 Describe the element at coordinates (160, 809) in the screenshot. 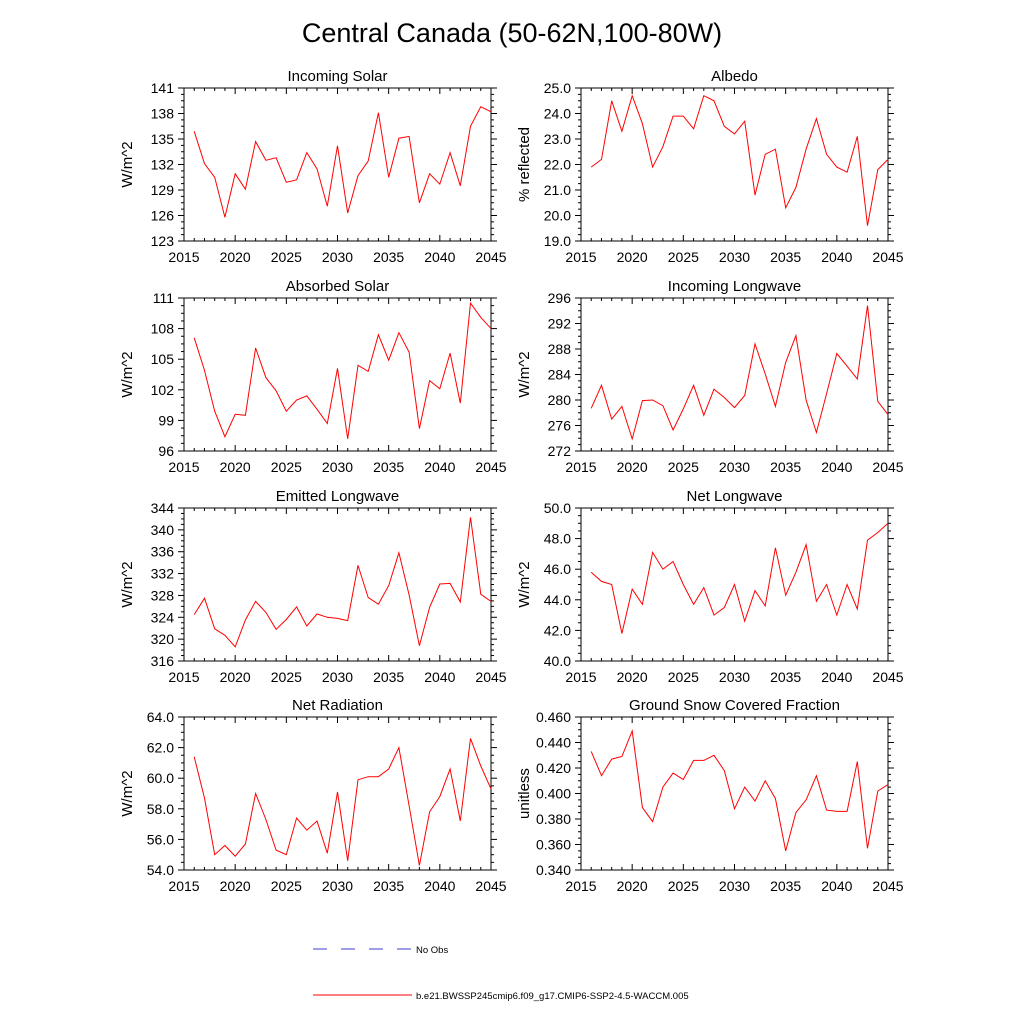

I see `y-tick-label: 58.0` at that location.